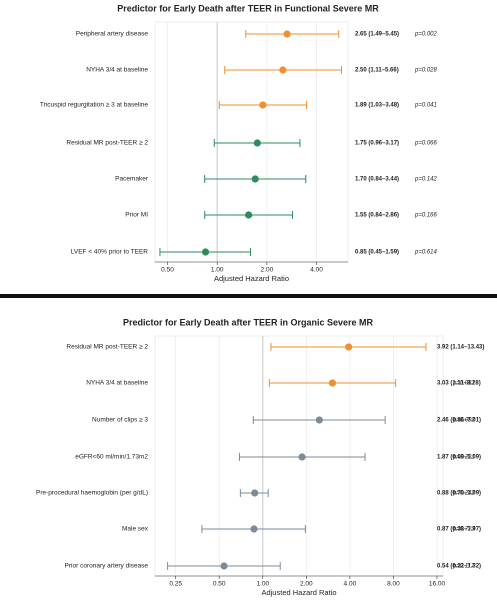  What do you see at coordinates (426, 144) in the screenshot?
I see `p-value: p=0.066` at bounding box center [426, 144].